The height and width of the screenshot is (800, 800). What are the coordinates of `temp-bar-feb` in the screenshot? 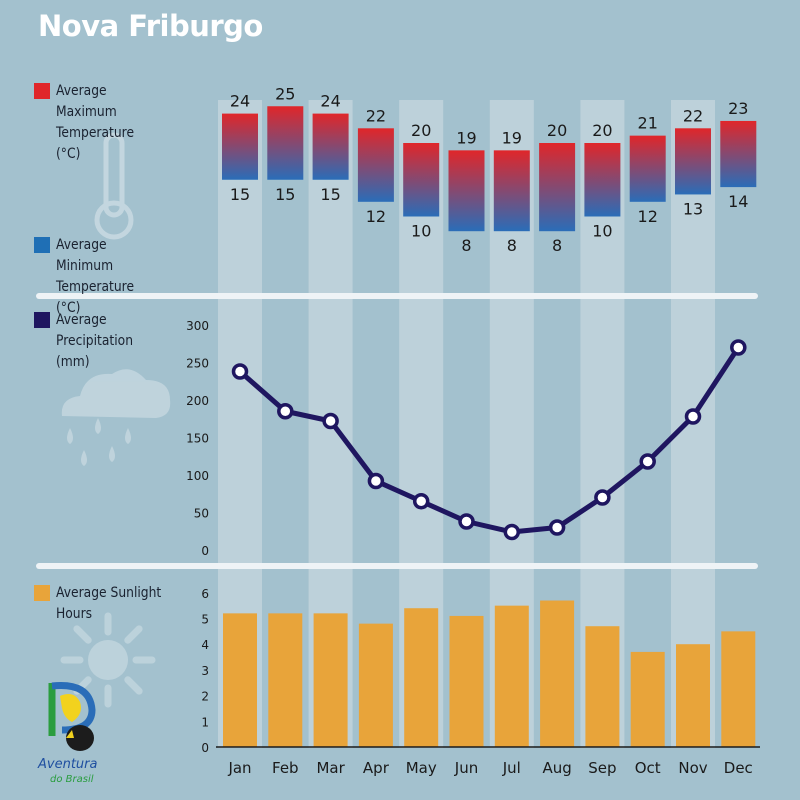 It's located at (285, 143).